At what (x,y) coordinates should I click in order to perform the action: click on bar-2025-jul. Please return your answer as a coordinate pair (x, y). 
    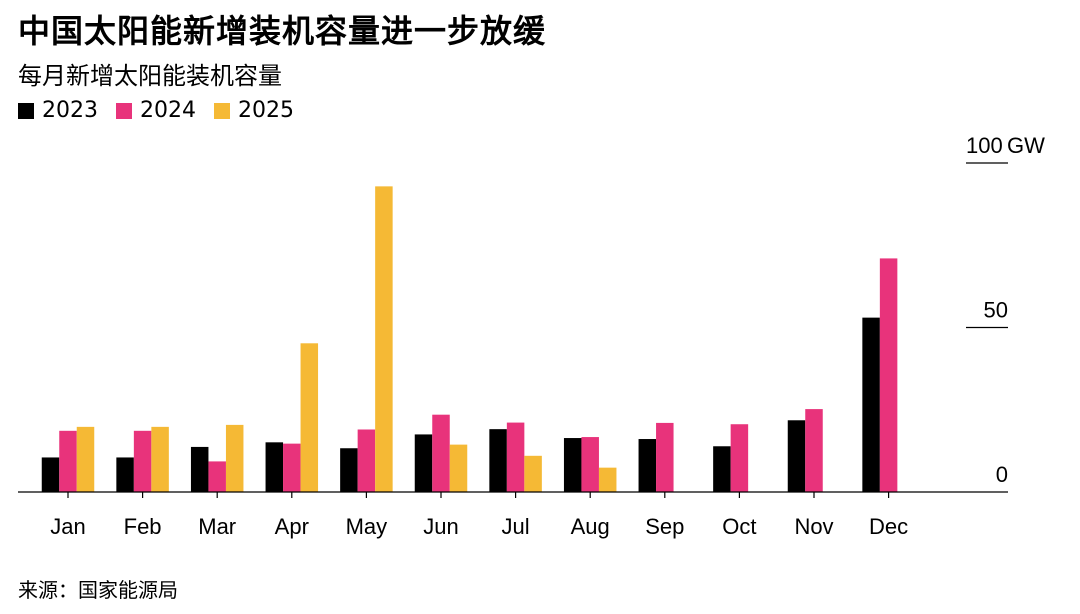
    Looking at the image, I should click on (533, 473).